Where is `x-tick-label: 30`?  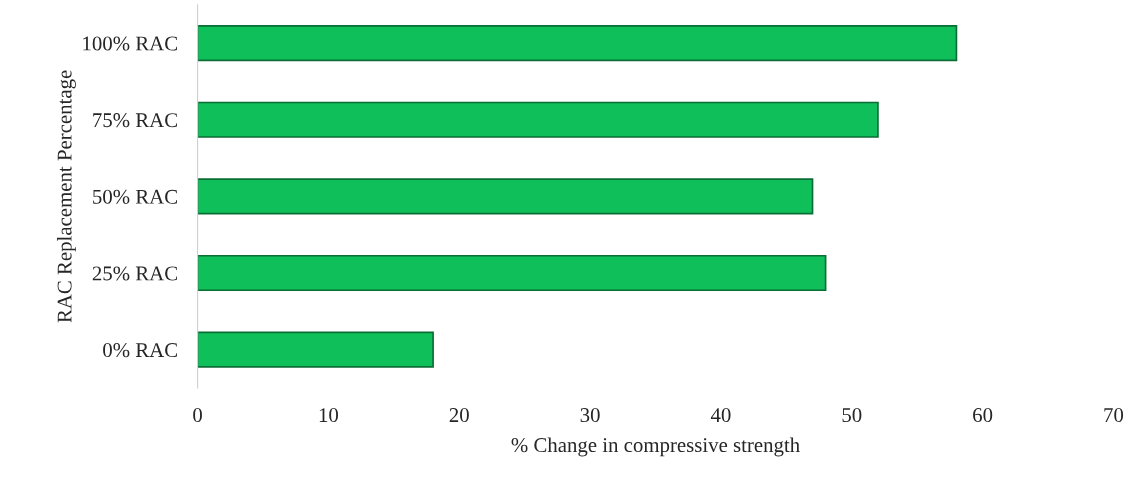 x-tick-label: 30 is located at coordinates (590, 415).